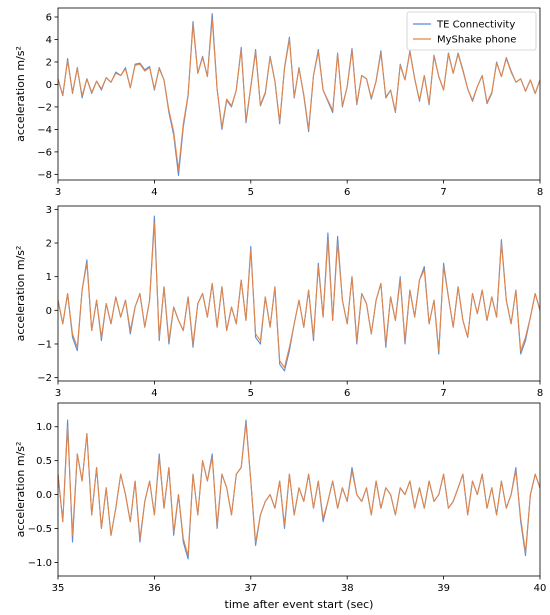 The width and height of the screenshot is (550, 615). Describe the element at coordinates (49, 277) in the screenshot. I see `y-tick-label: 1` at that location.